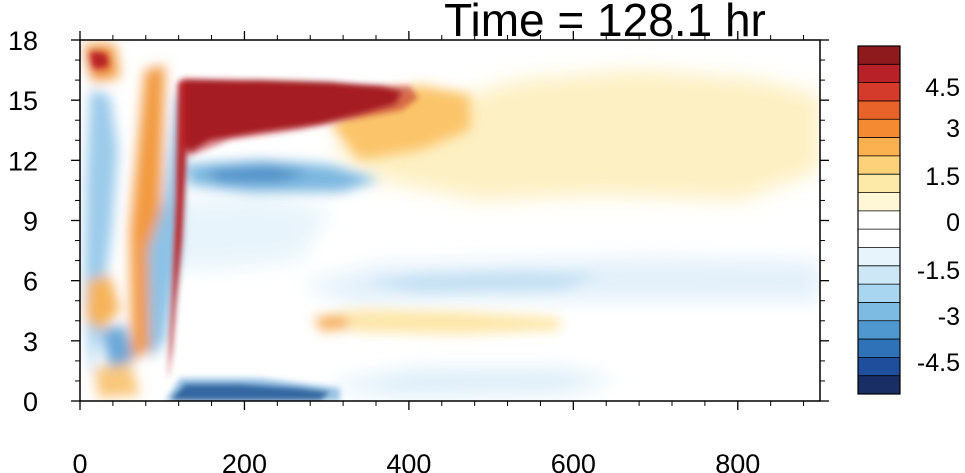 Image resolution: width=965 pixels, height=473 pixels. What do you see at coordinates (177, 230) in the screenshot?
I see `field-front-red` at bounding box center [177, 230].